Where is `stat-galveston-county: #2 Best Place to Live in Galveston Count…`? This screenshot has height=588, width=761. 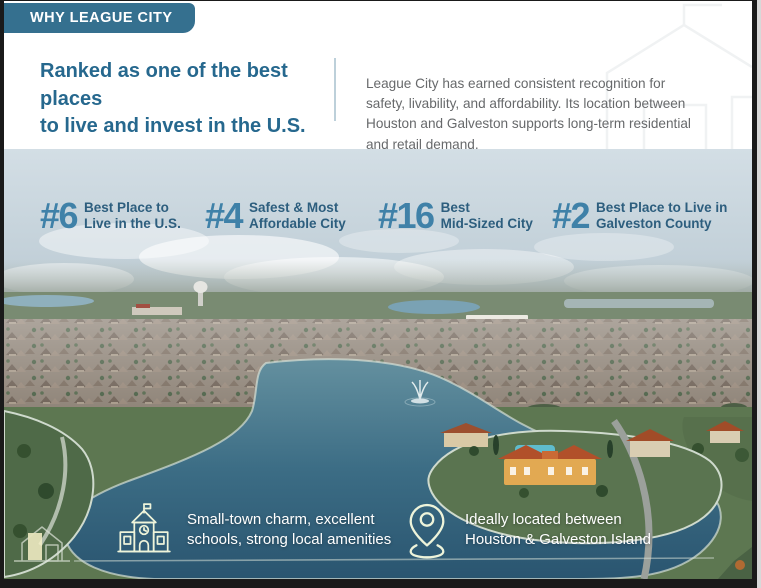 stat-galveston-county: #2 Best Place to Live in Galveston Count… is located at coordinates (639, 216).